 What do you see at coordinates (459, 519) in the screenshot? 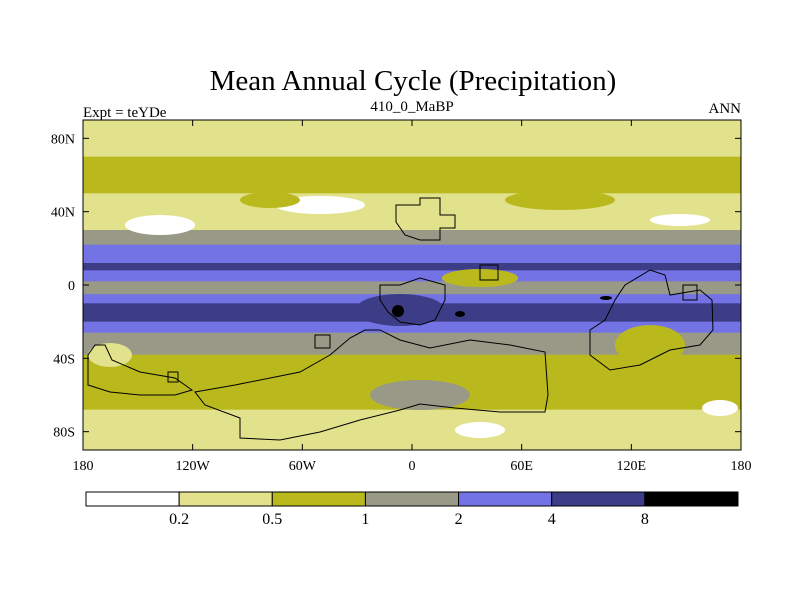
I see `colorbar-label: 2` at bounding box center [459, 519].